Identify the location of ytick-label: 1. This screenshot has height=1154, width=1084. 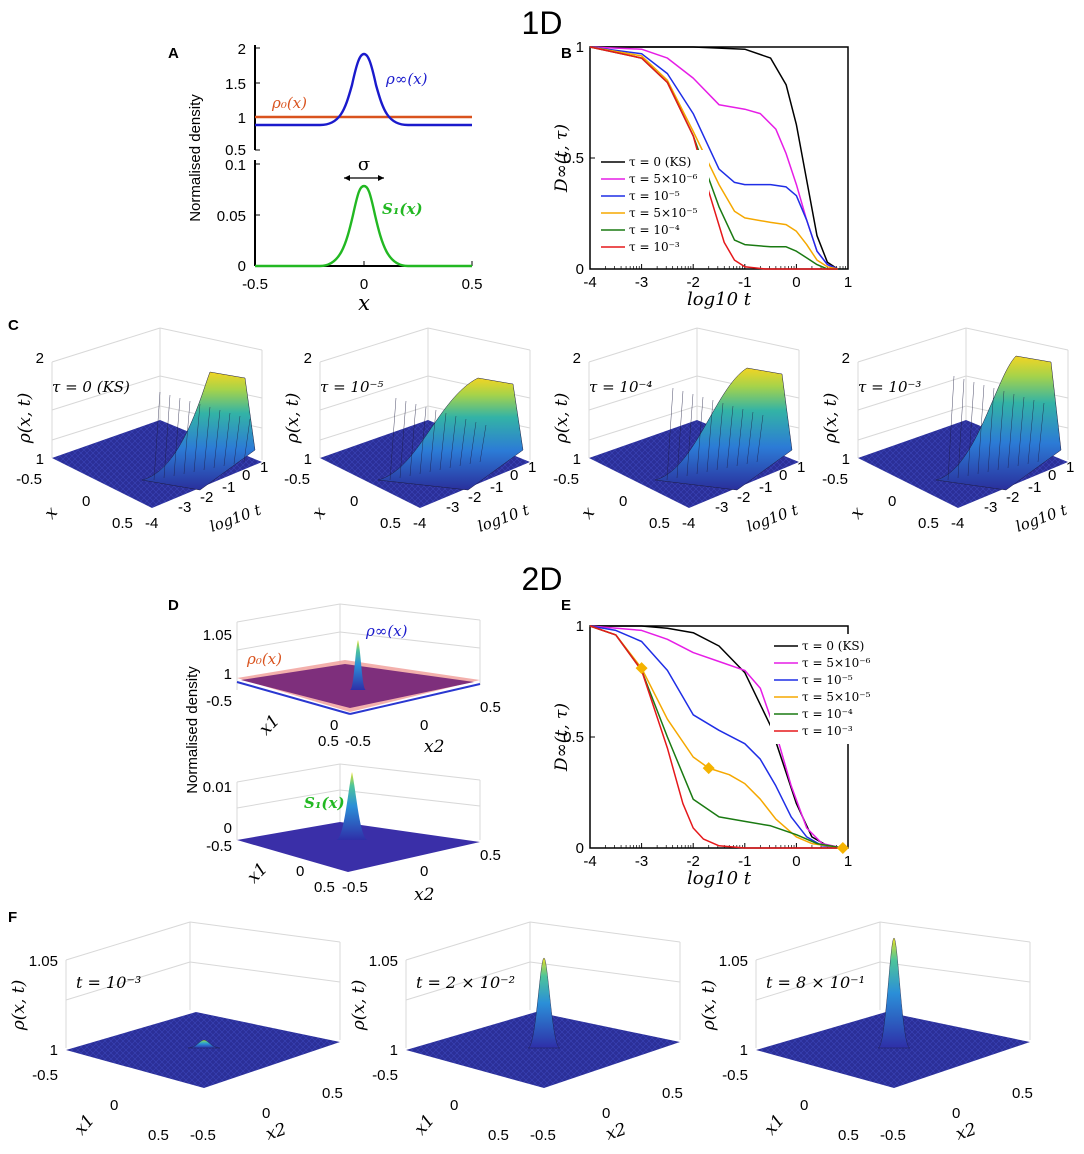
(580, 626).